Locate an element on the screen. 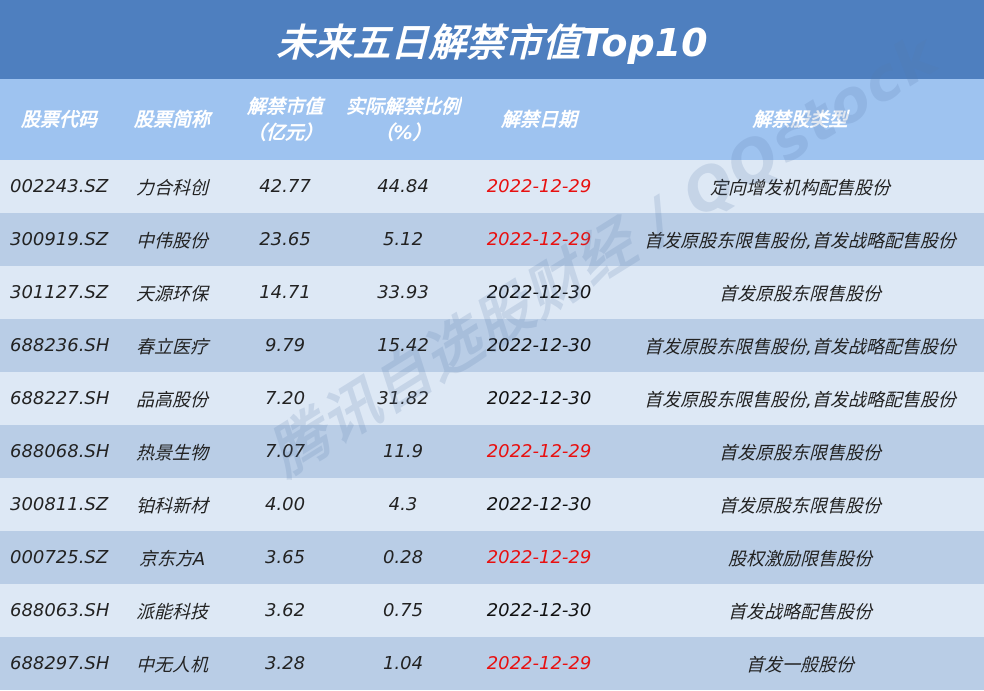  cell-ratio: 11.9 is located at coordinates (403, 451).